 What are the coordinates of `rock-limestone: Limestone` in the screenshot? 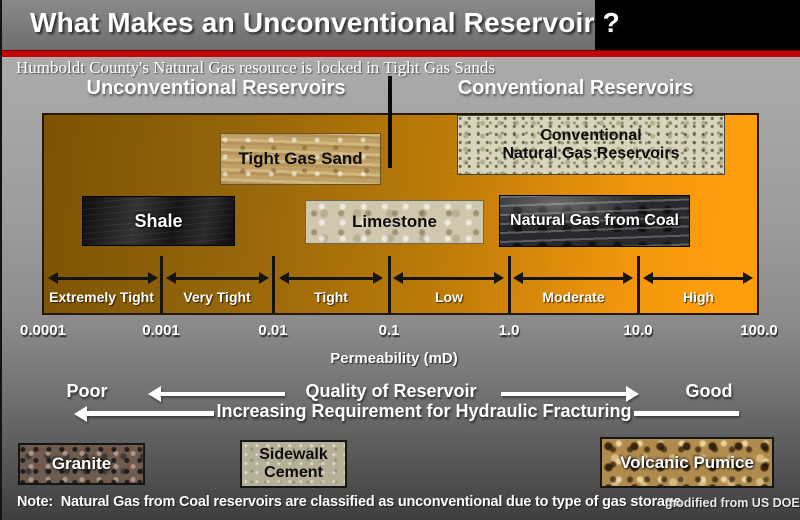 It's located at (394, 222).